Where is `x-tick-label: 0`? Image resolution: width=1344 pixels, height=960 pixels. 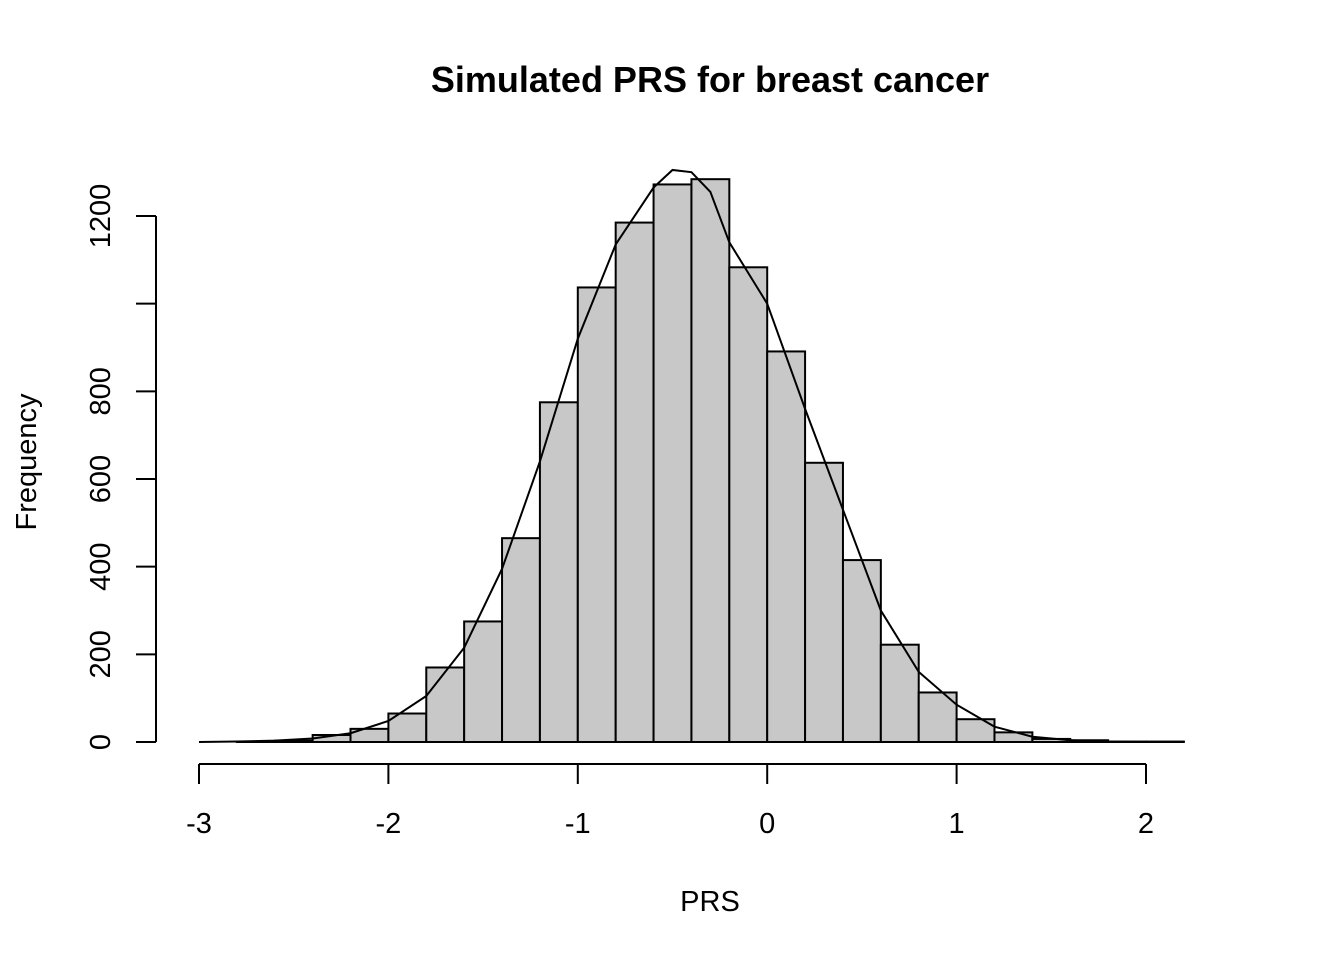
x-tick-label: 0 is located at coordinates (767, 824).